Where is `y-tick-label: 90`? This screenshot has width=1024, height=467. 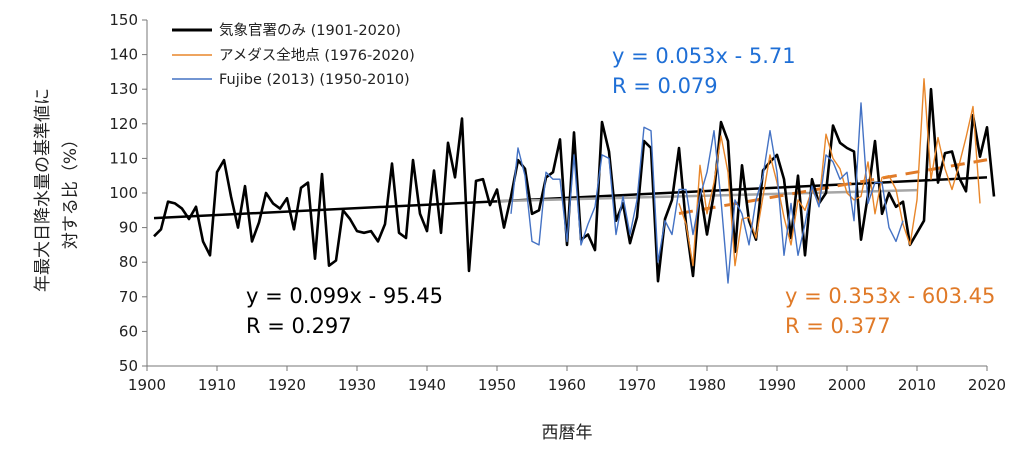
y-tick-label: 90 is located at coordinates (128, 228).